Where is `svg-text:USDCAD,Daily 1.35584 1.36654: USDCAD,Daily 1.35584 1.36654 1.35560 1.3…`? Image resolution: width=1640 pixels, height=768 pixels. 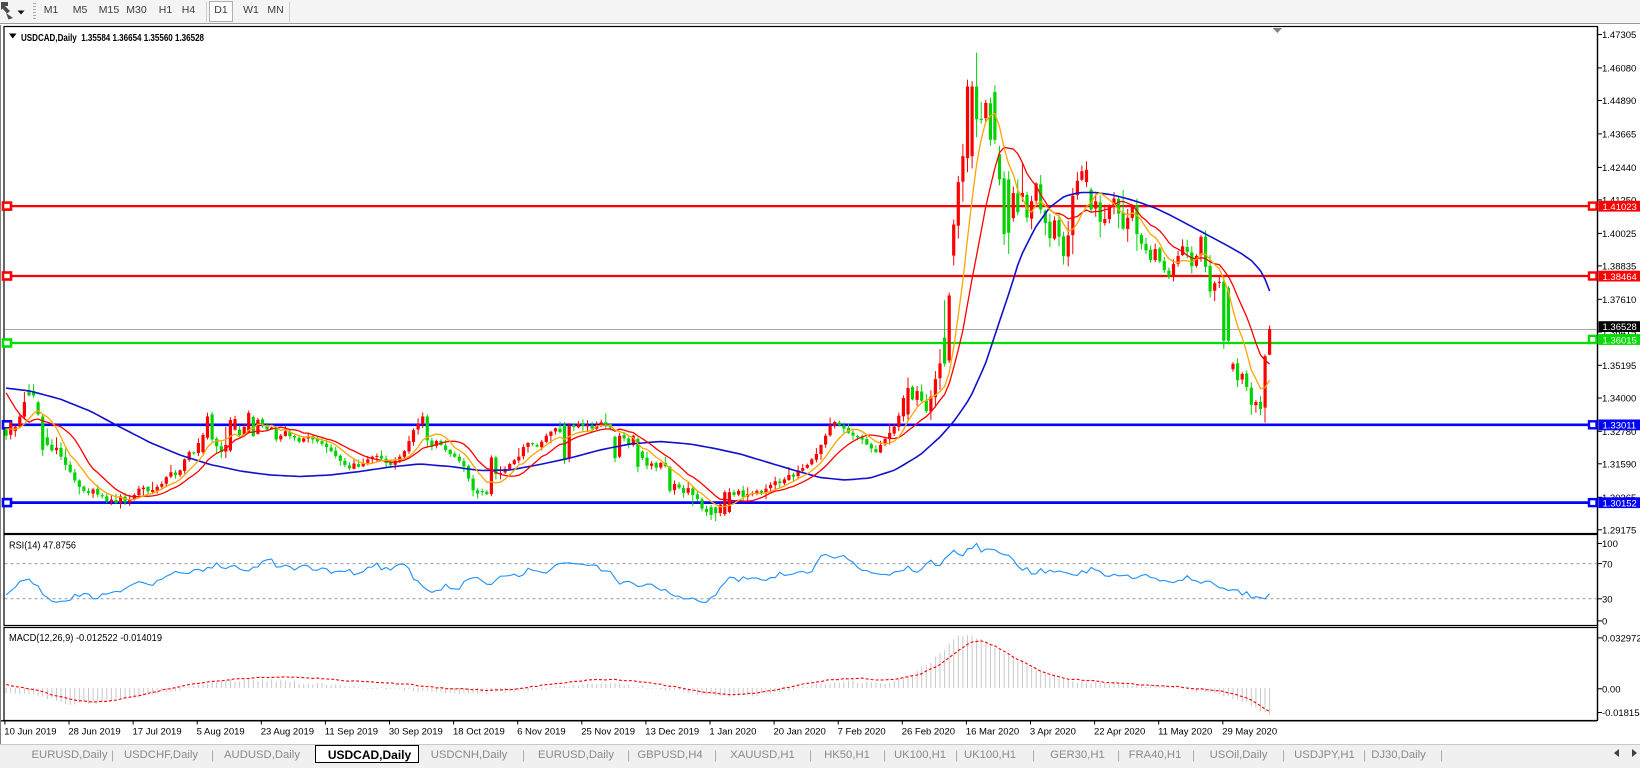 svg-text:USDCAD,Daily 1.35584 1.36654: USDCAD,Daily 1.35584 1.36654 1.35560 1.3… is located at coordinates (112, 38).